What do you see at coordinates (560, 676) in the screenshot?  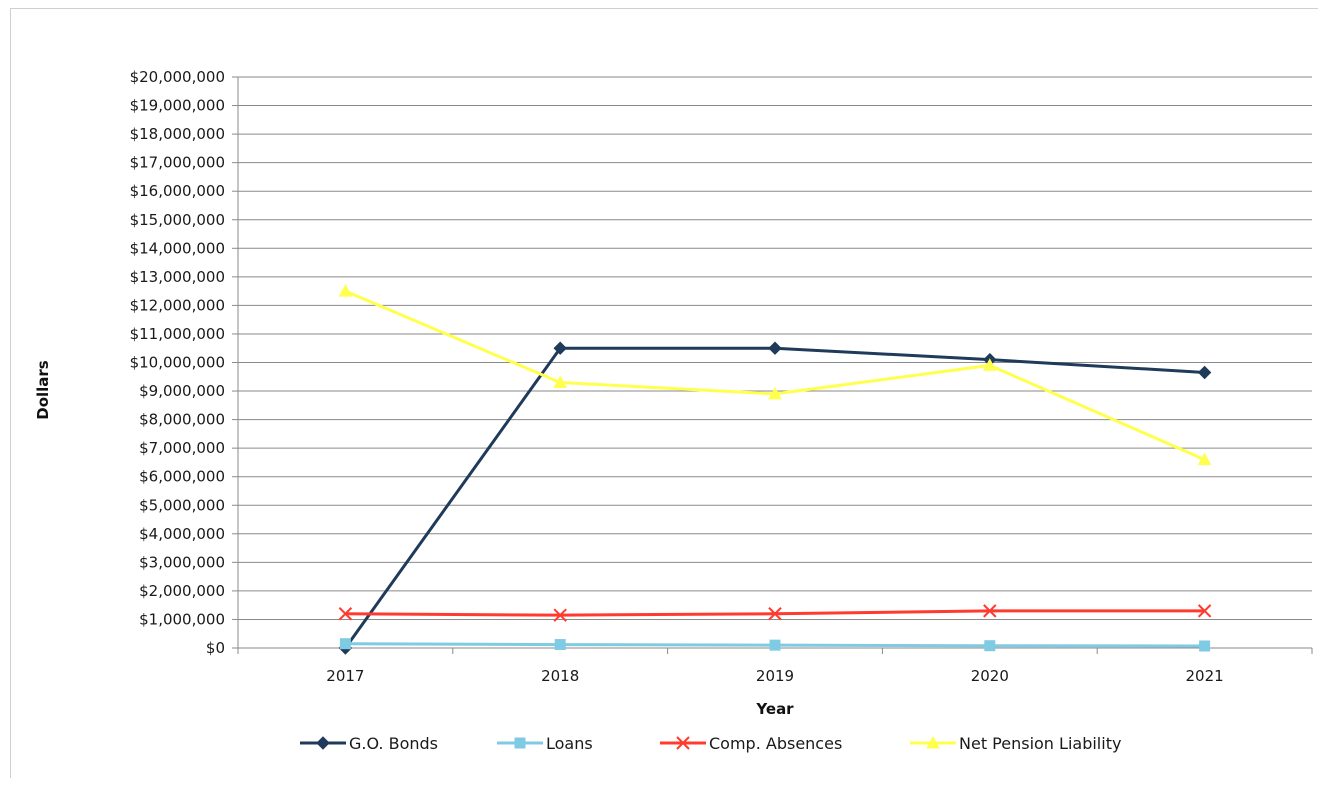 I see `x-tick-label: 2018` at bounding box center [560, 676].